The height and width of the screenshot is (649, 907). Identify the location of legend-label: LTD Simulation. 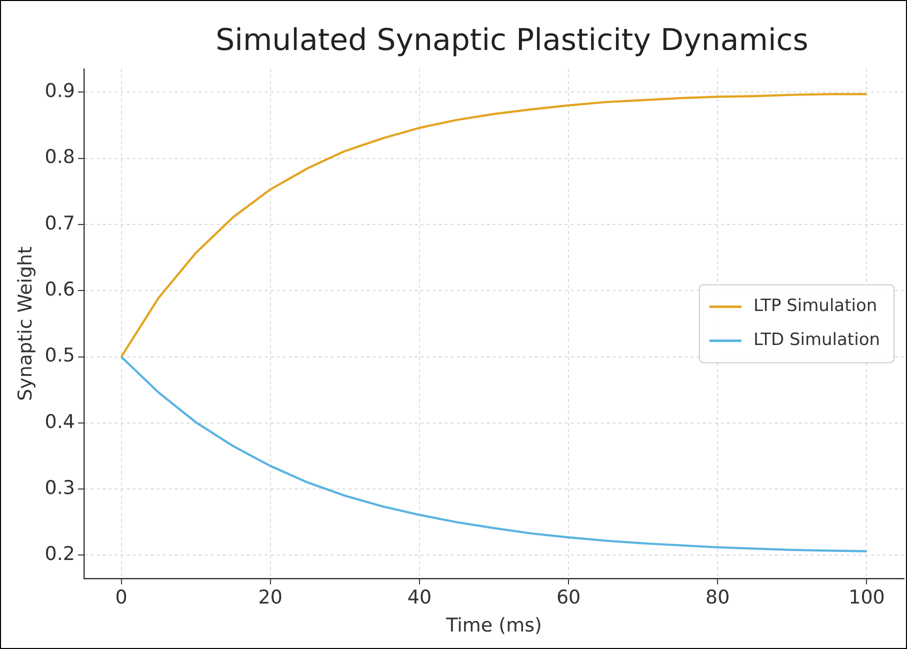
(816, 340).